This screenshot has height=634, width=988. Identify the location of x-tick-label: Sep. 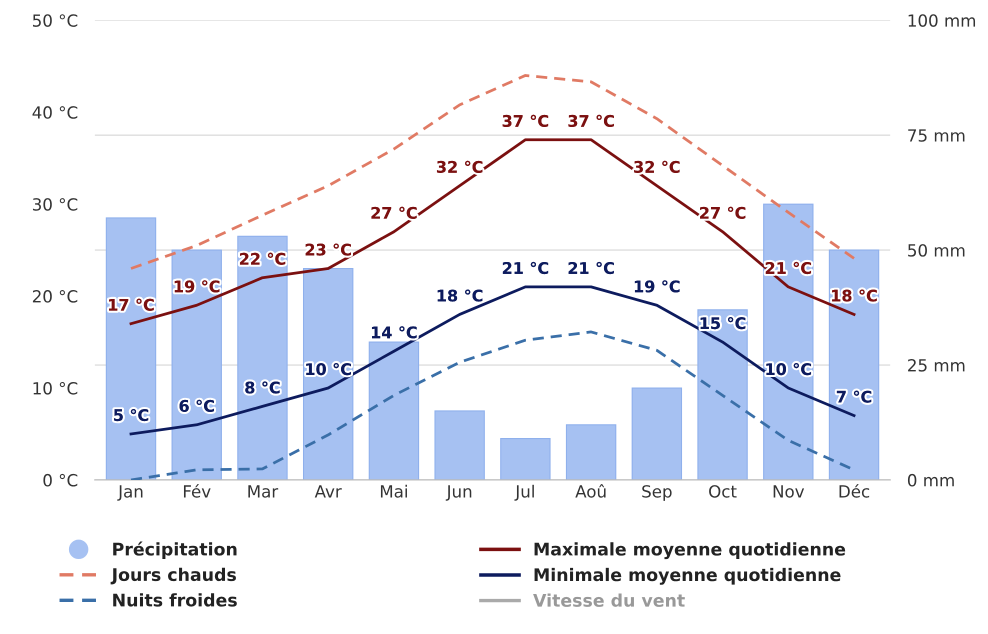
(657, 493).